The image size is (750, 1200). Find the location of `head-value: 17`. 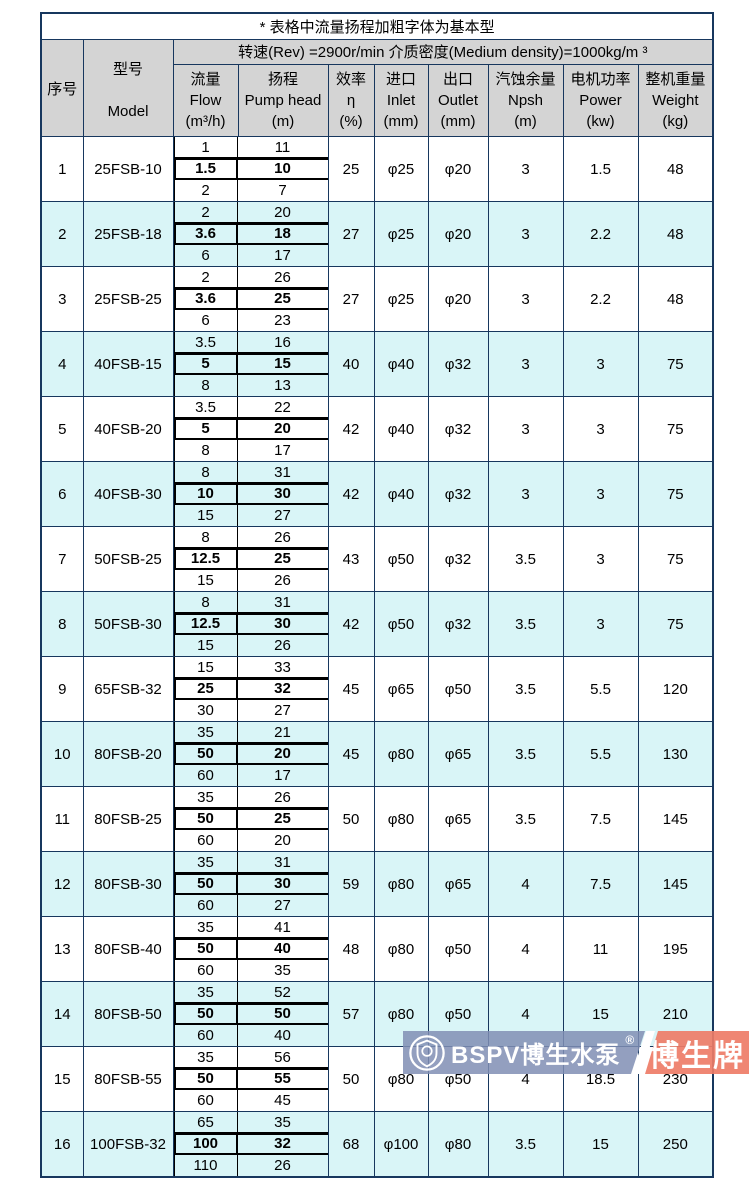

head-value: 17 is located at coordinates (282, 775).